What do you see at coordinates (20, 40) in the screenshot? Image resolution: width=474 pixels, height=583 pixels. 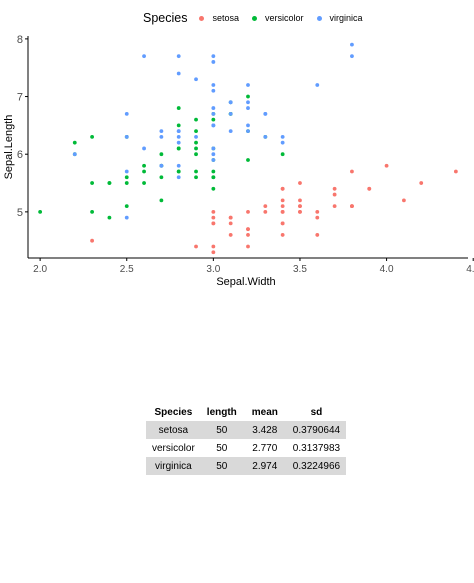 I see `y-tick-label: 8` at bounding box center [20, 40].